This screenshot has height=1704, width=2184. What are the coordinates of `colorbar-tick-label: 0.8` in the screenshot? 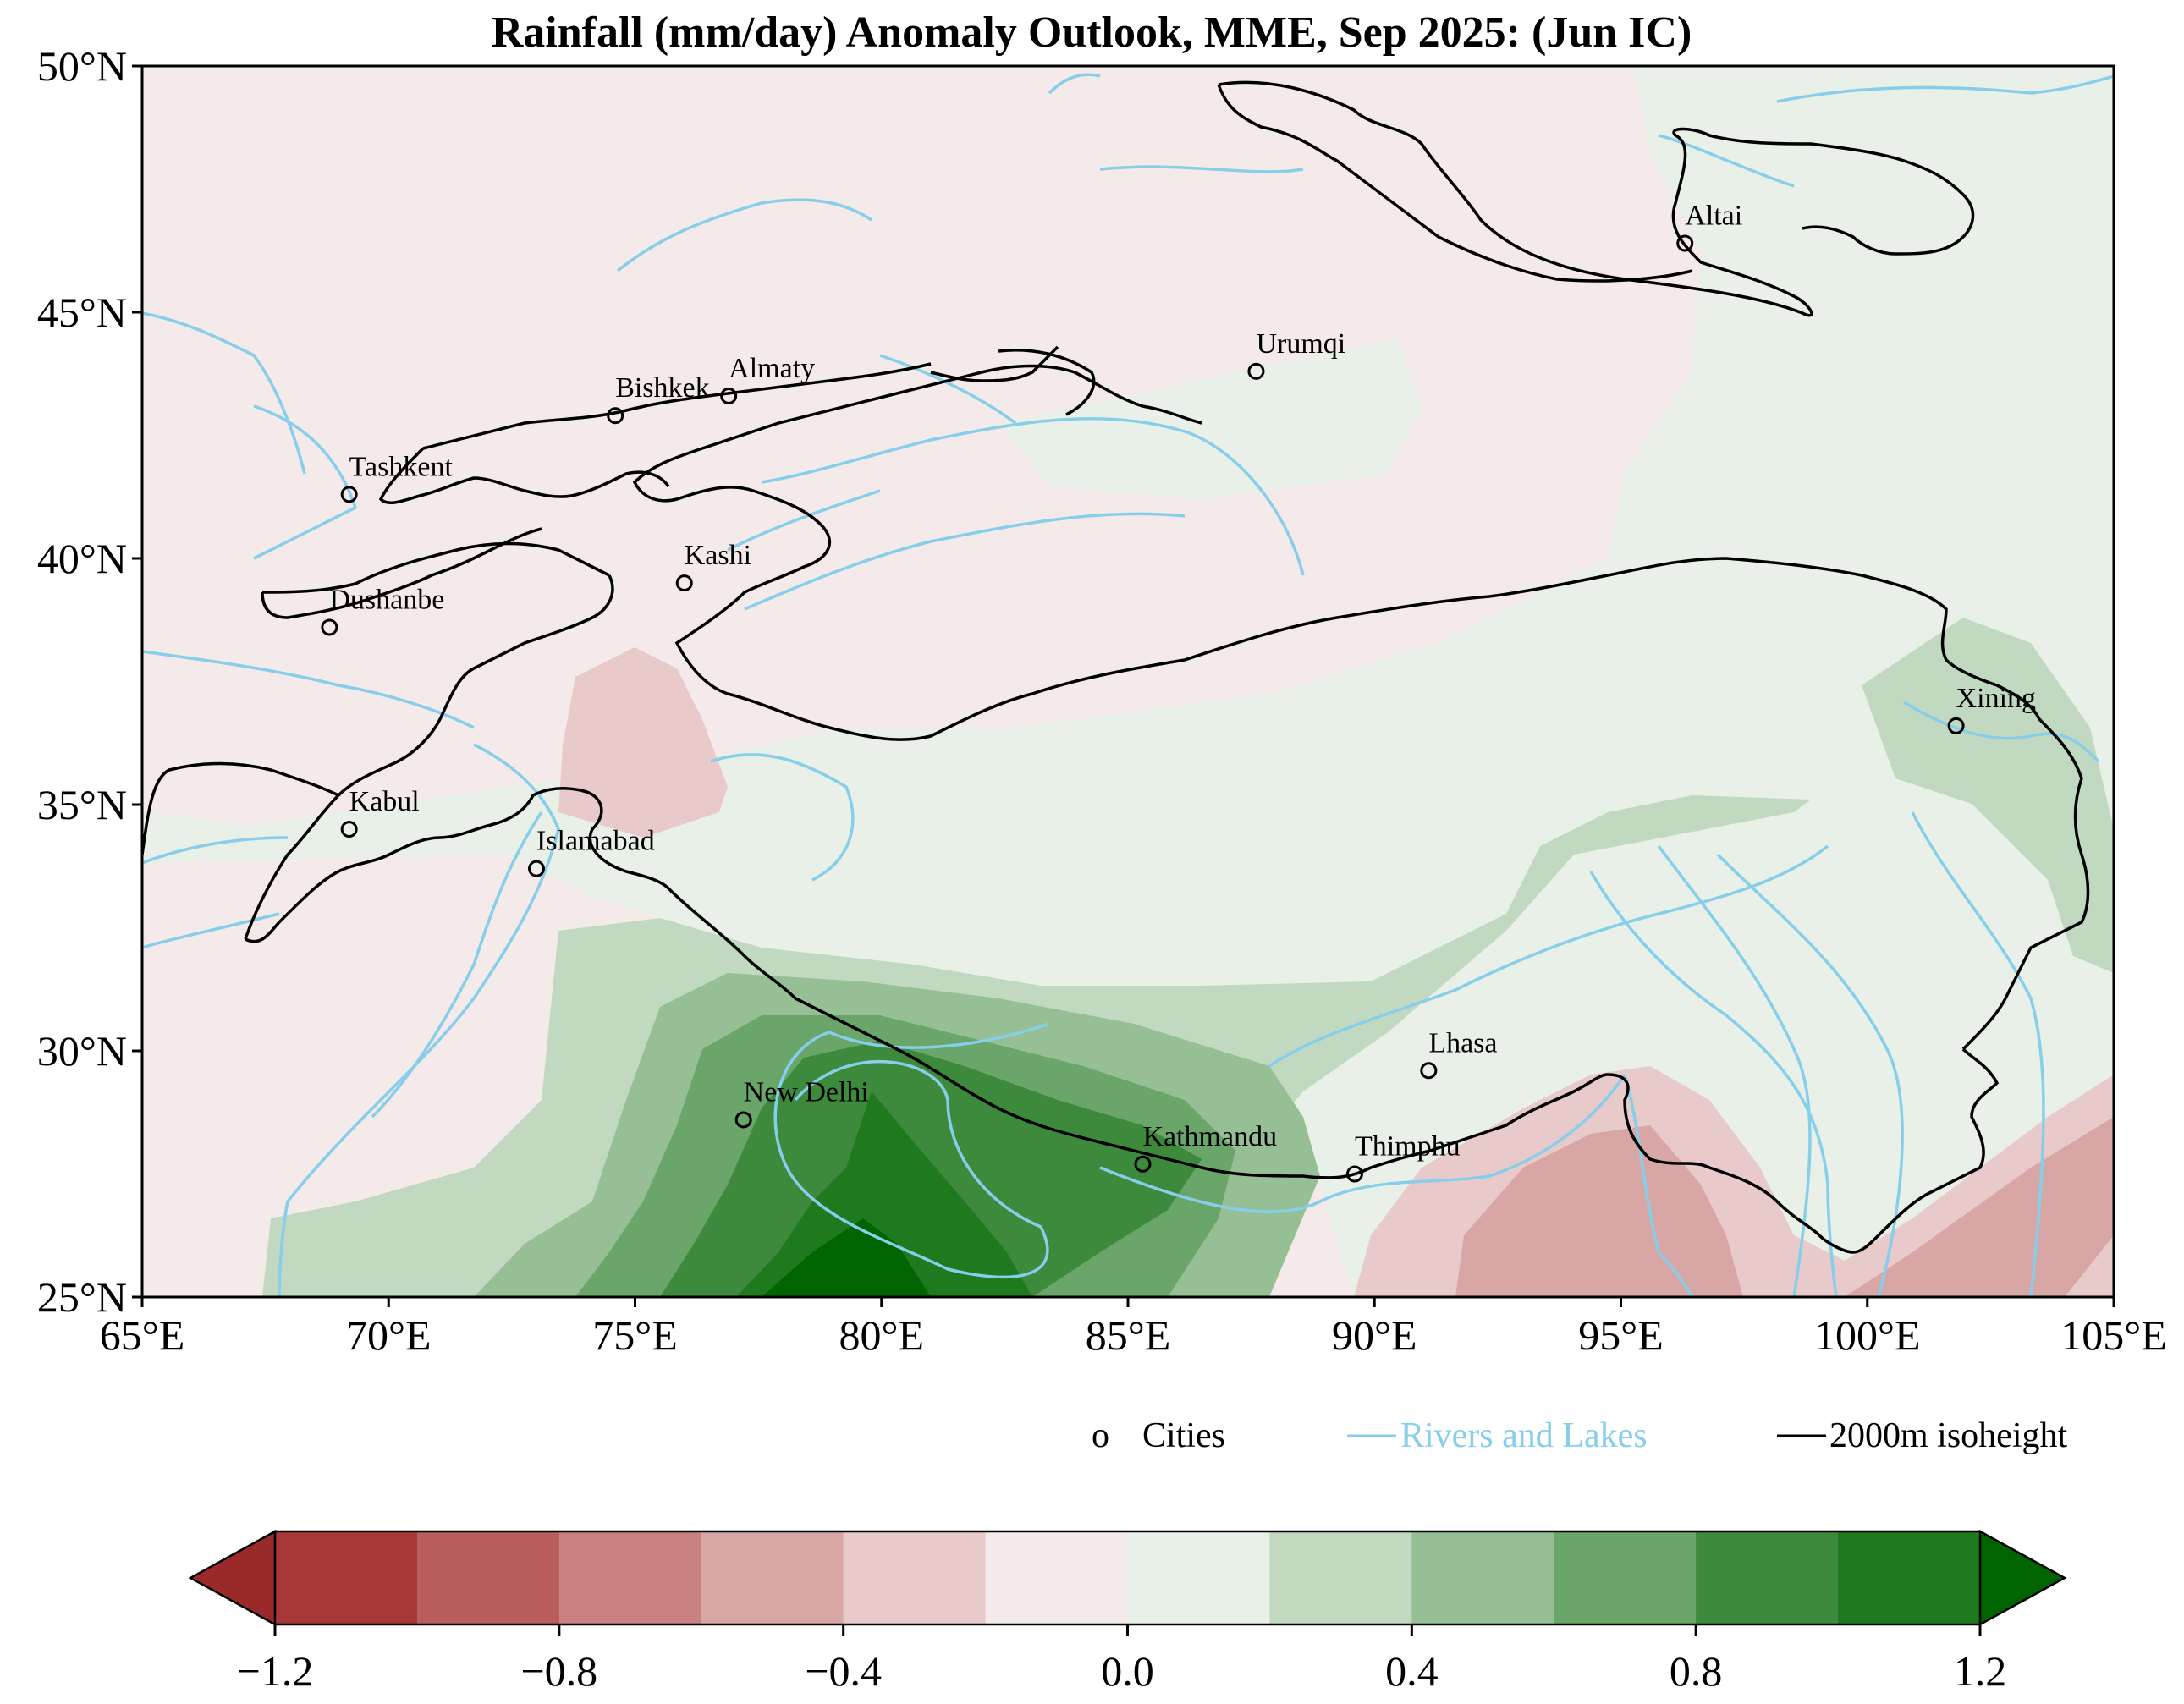 It's located at (1696, 1671).